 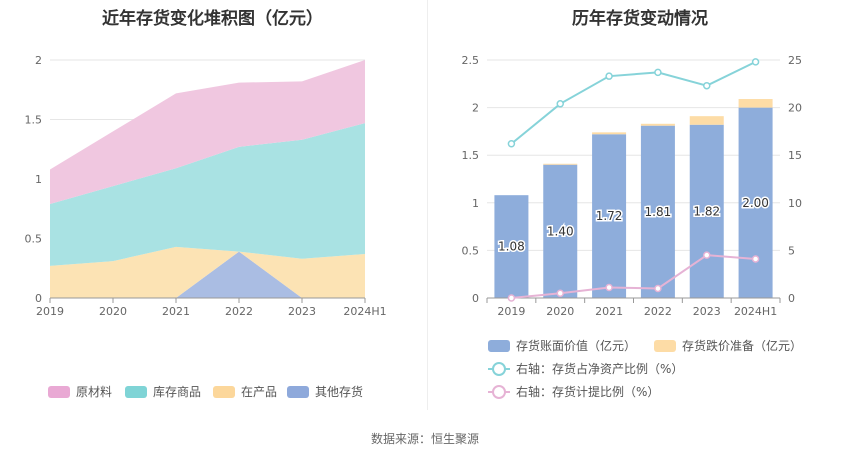 What do you see at coordinates (795, 155) in the screenshot?
I see `y-right-tick-label: 15` at bounding box center [795, 155].